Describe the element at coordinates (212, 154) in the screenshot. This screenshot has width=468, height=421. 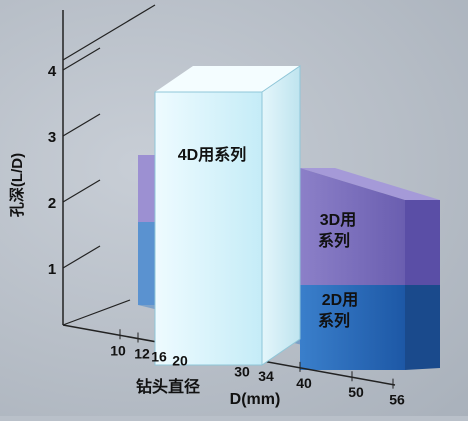
I see `series-label-4d: 4D用系列` at that location.